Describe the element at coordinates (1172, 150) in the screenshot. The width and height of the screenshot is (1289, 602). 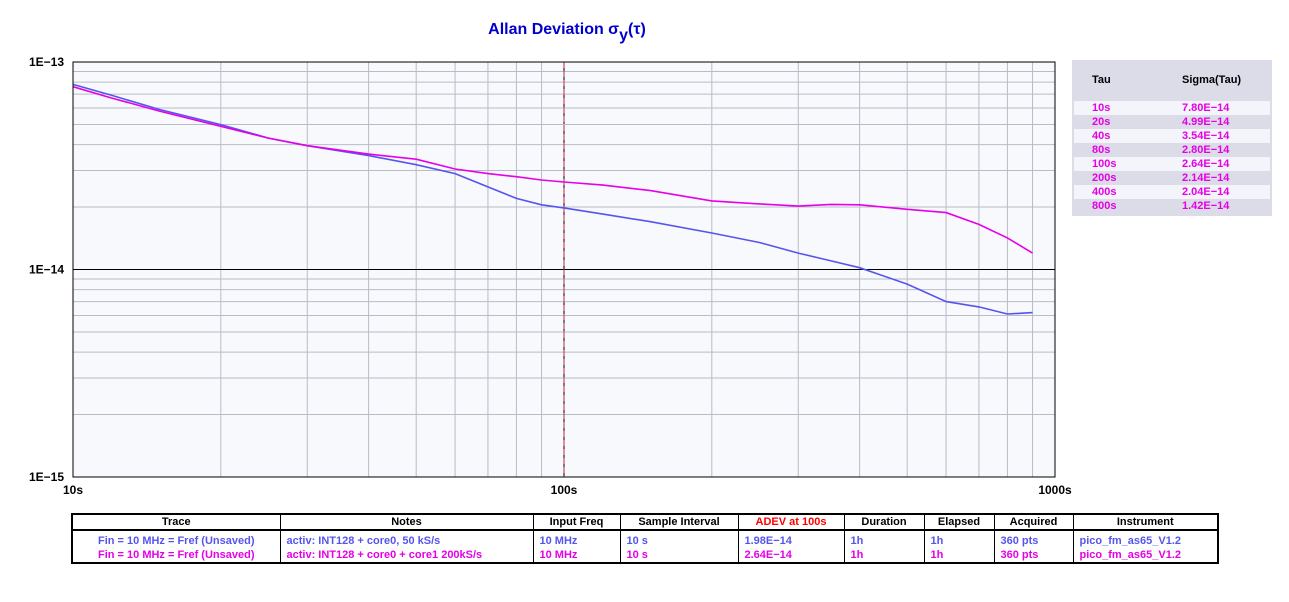
I see `tau-row: 80s 2.80E−14` at that location.